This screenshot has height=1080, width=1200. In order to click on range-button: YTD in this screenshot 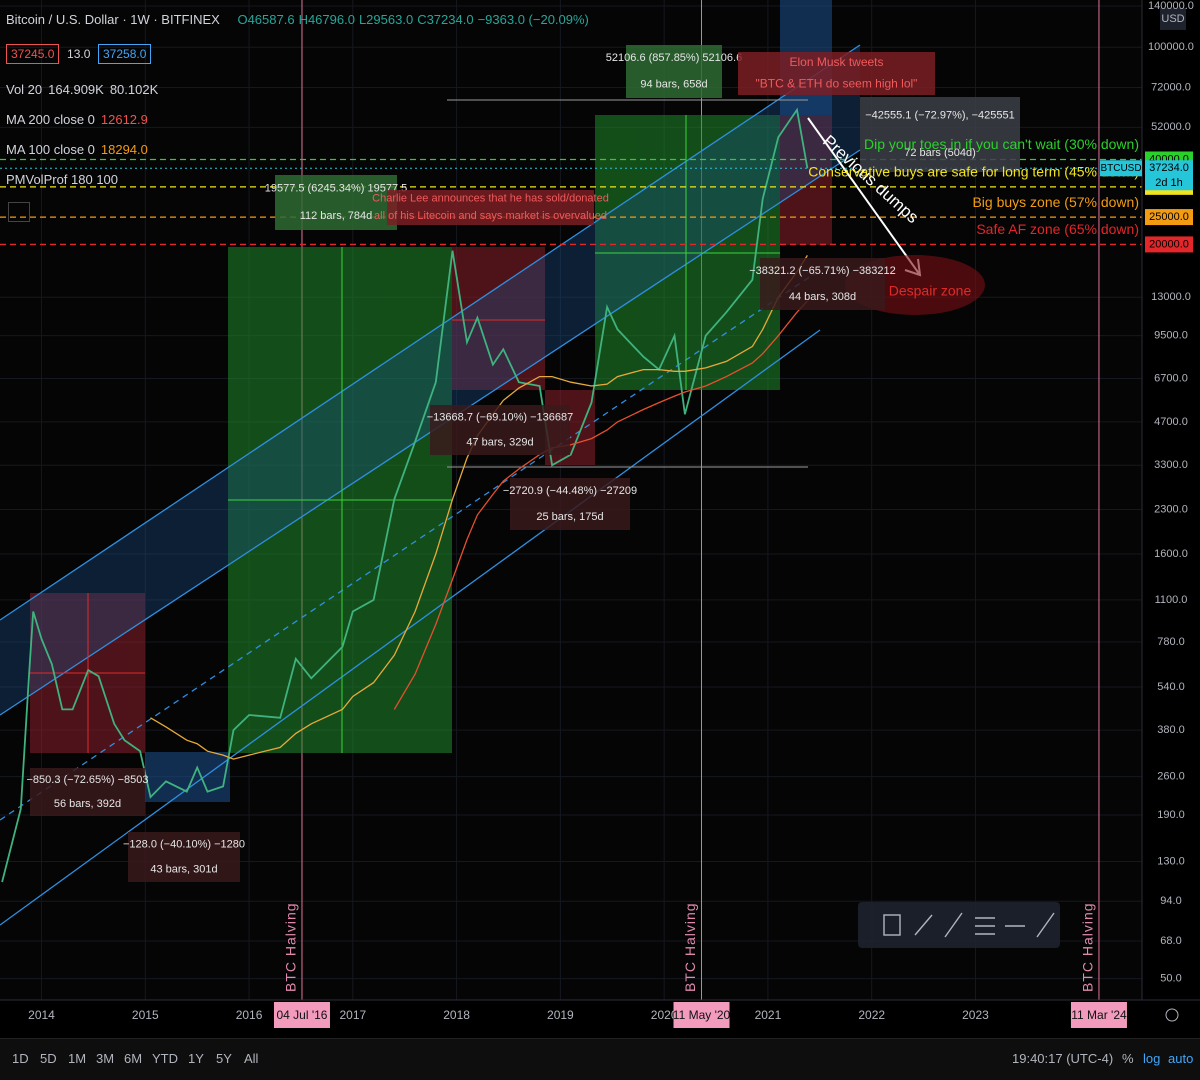, I will do `click(165, 1058)`.